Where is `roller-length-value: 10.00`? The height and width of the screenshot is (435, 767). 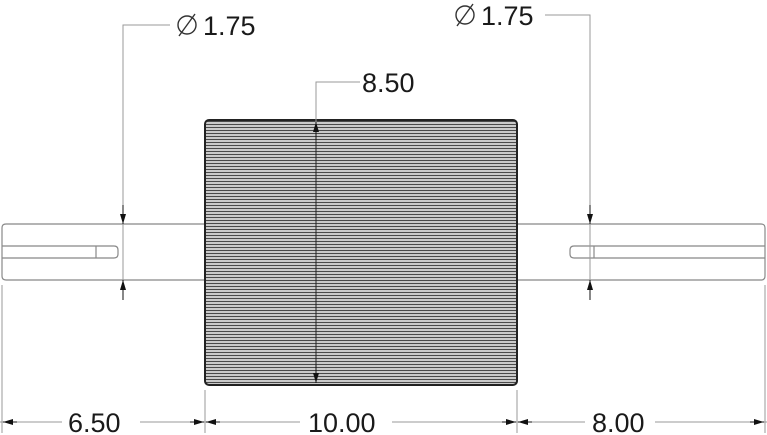
roller-length-value: 10.00 is located at coordinates (342, 421).